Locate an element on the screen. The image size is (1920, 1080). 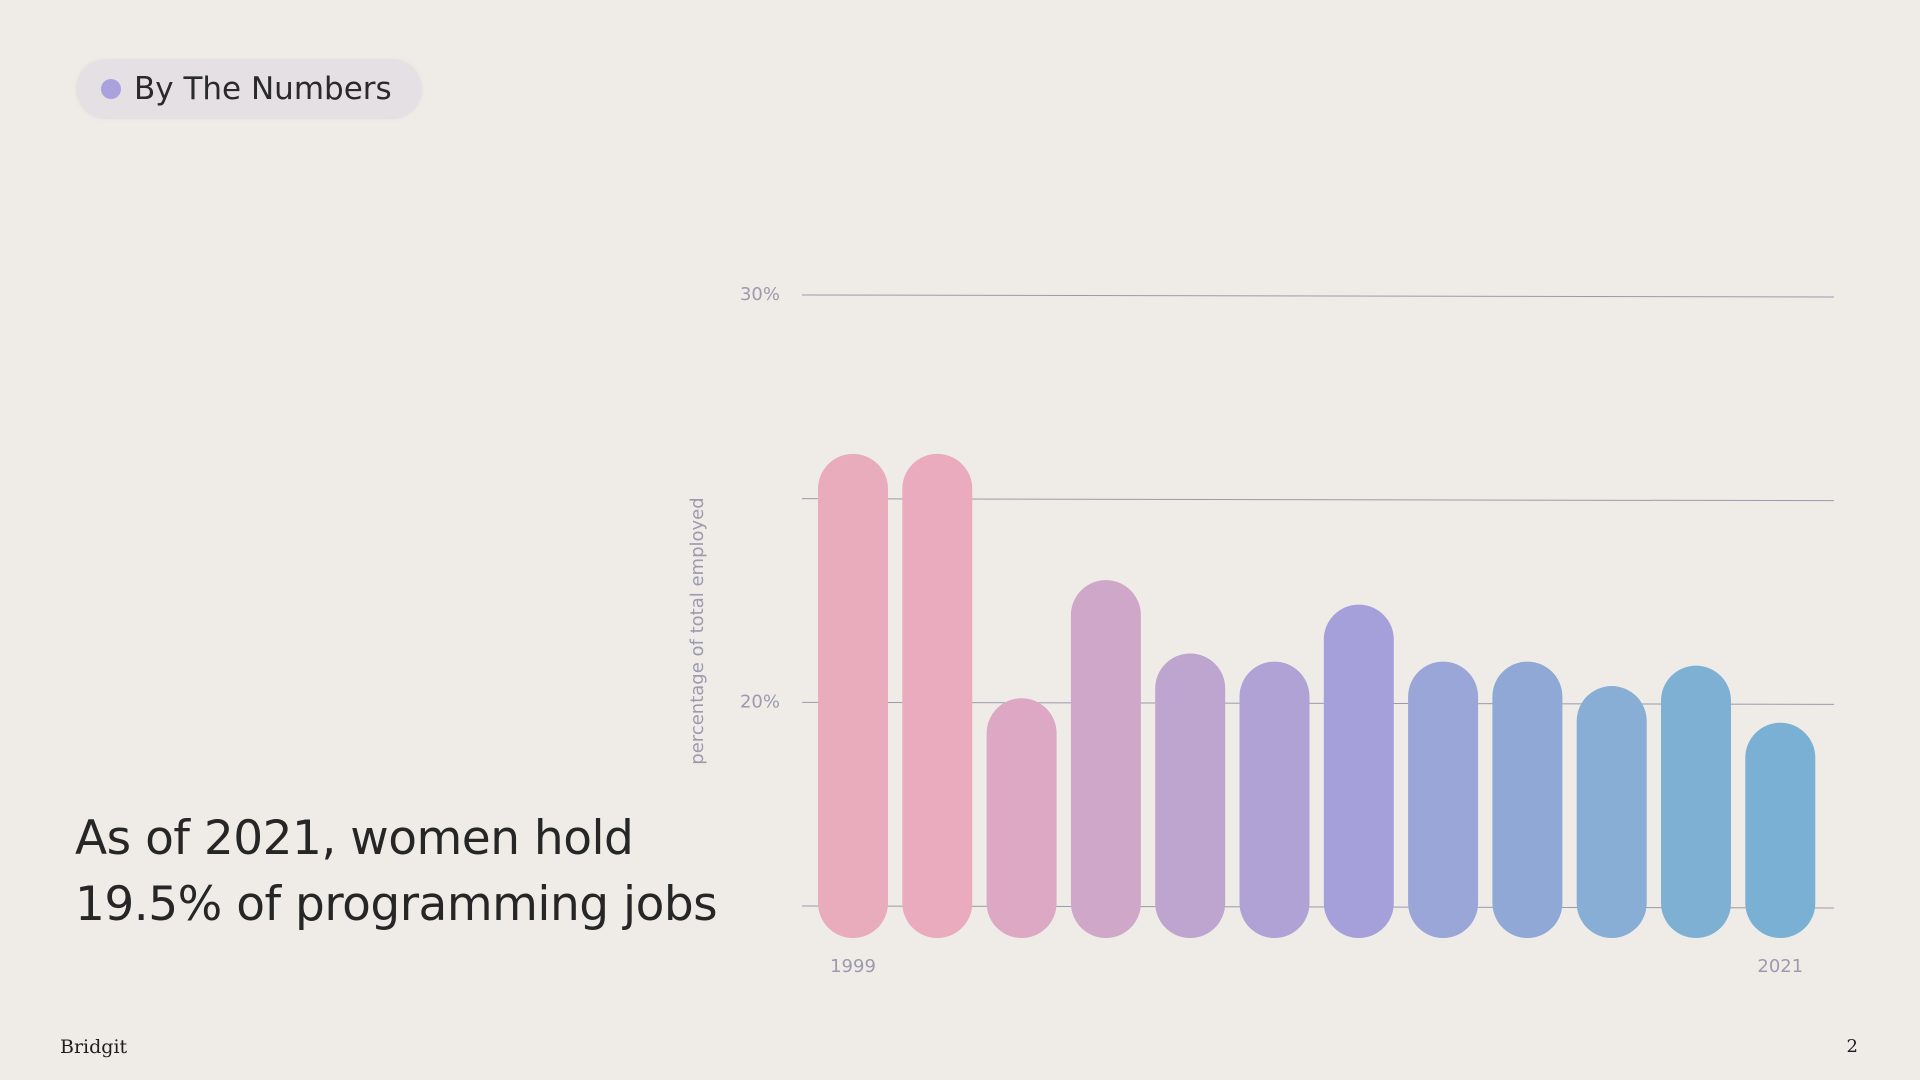
y-tick-label: 30% is located at coordinates (760, 294).